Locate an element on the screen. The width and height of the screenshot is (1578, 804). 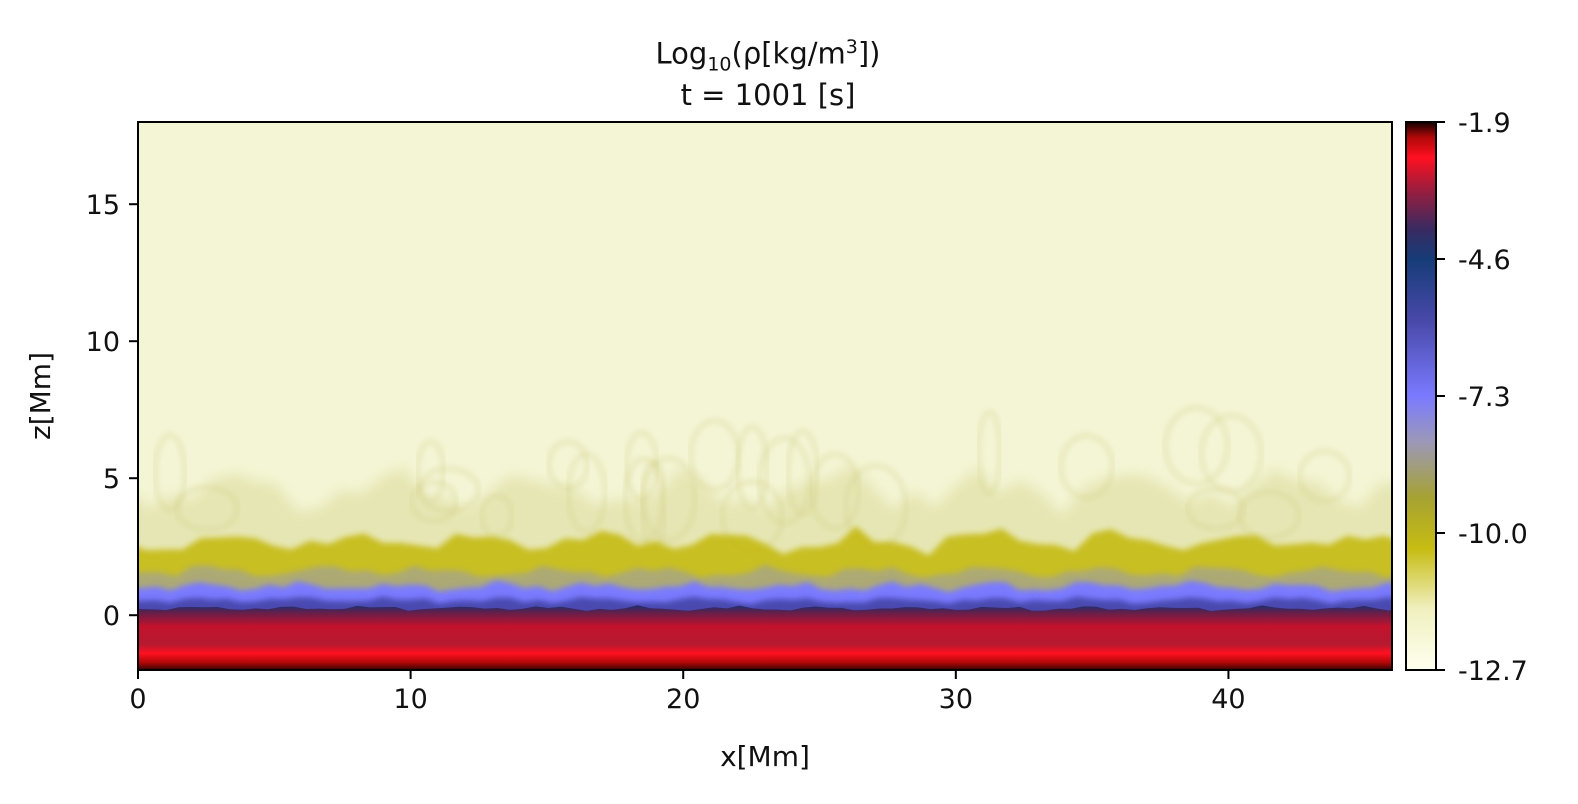
y-tick-label: 0 is located at coordinates (111, 616).